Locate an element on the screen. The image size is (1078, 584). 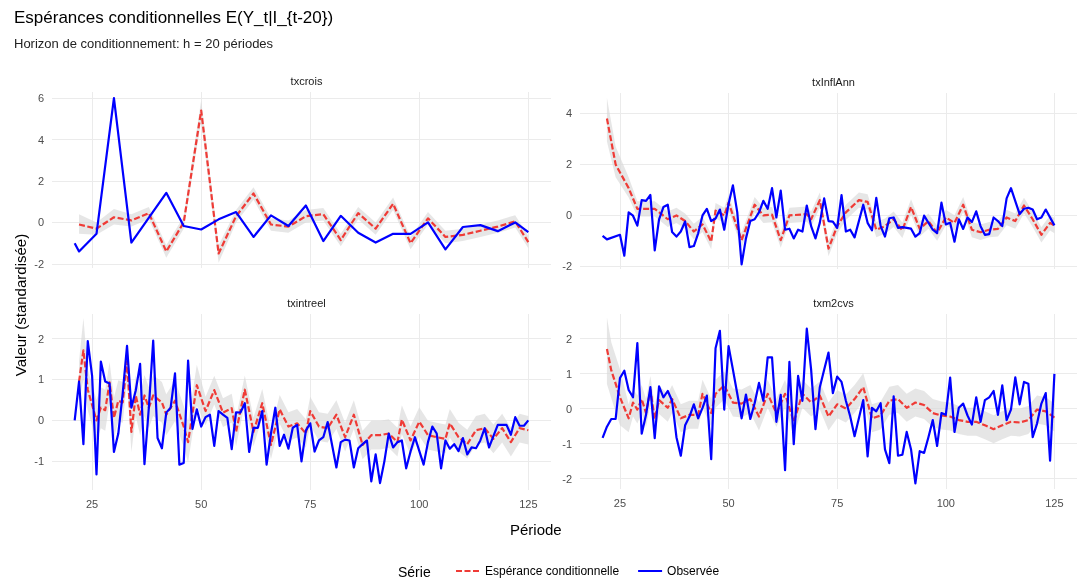
chart-title: txintreel is located at coordinates (306, 302).